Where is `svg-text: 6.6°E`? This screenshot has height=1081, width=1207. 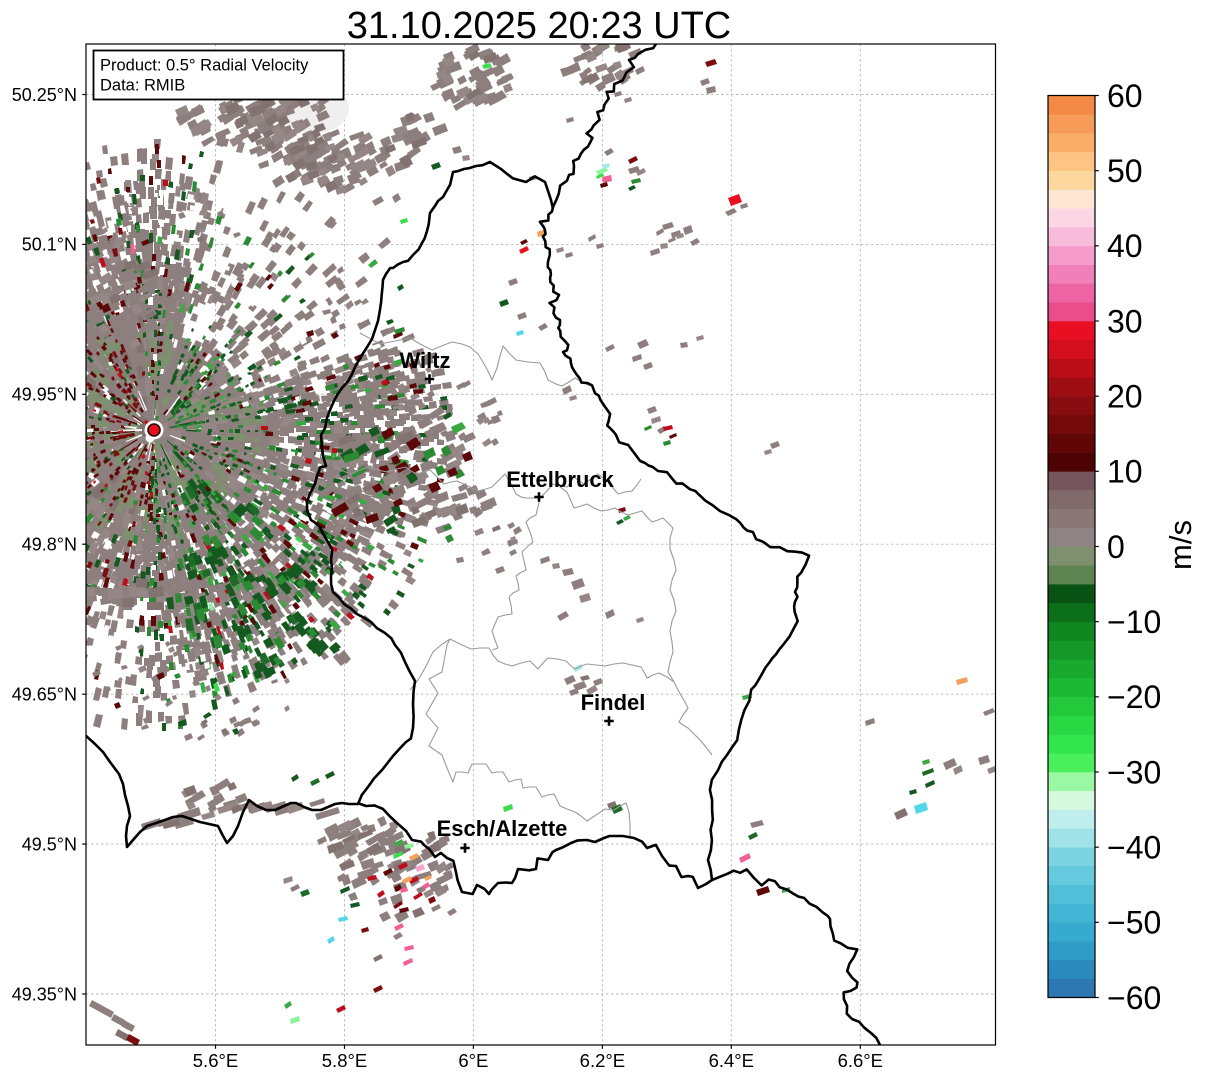
svg-text: 6.6°E is located at coordinates (860, 1060).